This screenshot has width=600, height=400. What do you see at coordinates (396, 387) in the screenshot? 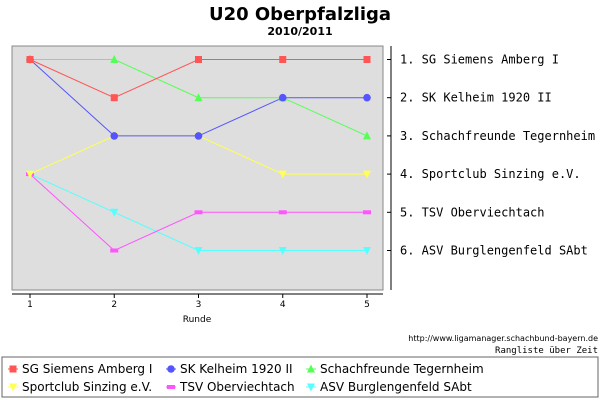
I see `legend-label: ASV Burglengenfeld SAbt` at bounding box center [396, 387].